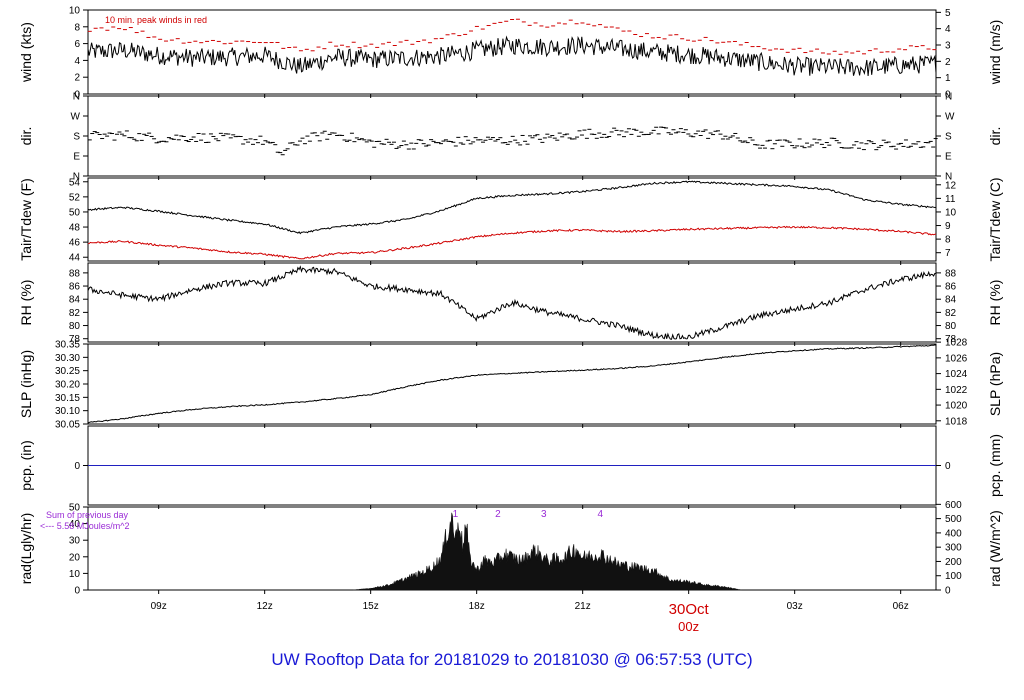 The width and height of the screenshot is (1024, 700). What do you see at coordinates (76, 157) in the screenshot?
I see `dir-left-tick-label: E` at bounding box center [76, 157].